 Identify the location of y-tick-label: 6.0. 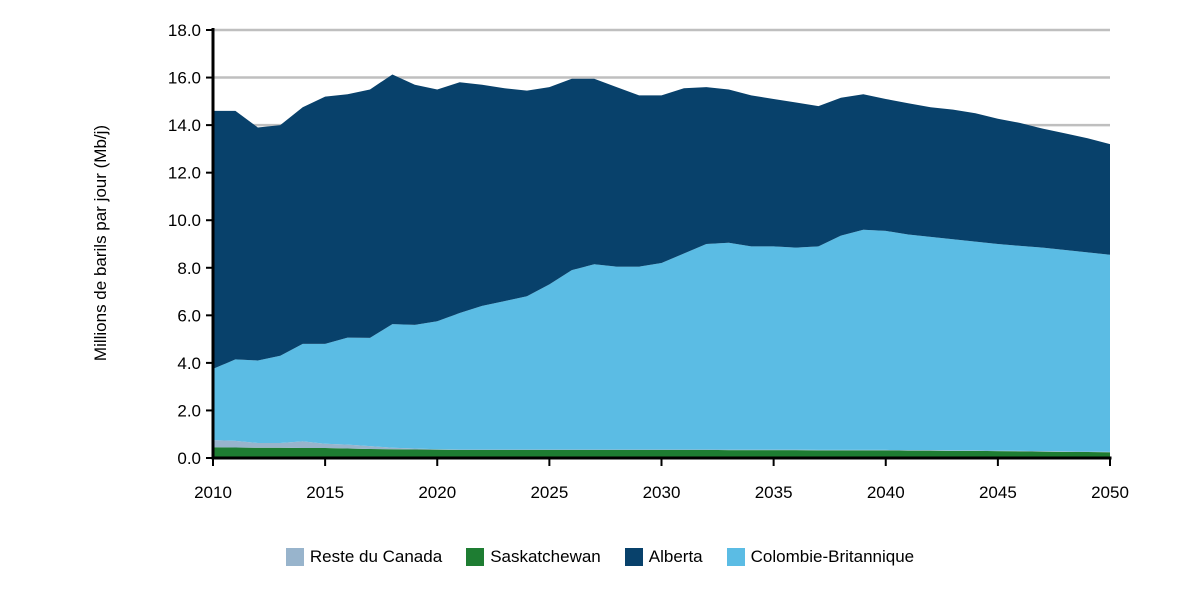
(189, 315).